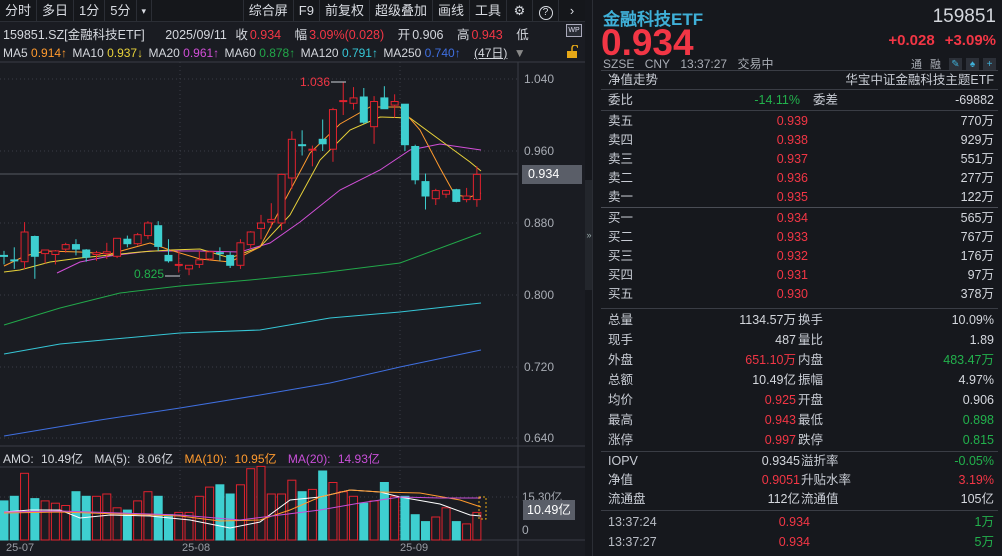  I want to click on ask-price: 0.935, so click(792, 197).